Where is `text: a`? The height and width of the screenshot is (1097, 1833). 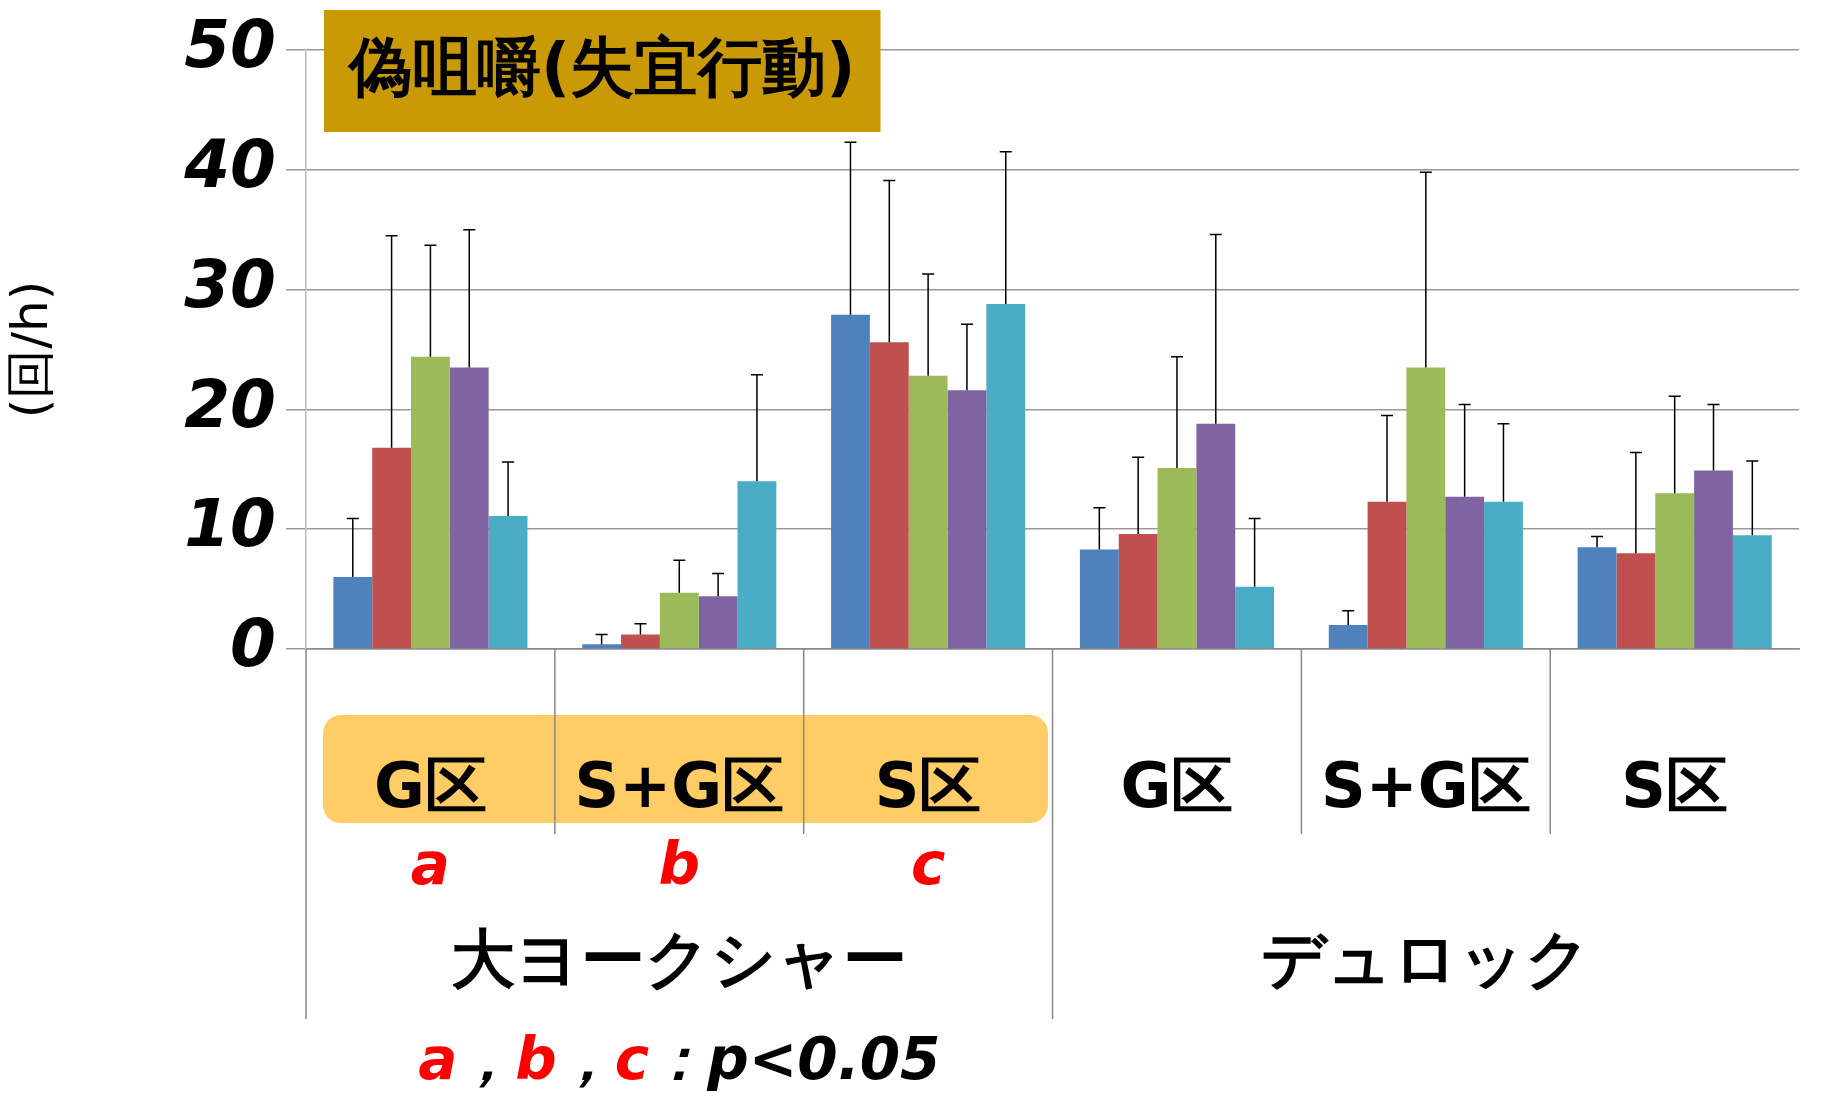
text: a is located at coordinates (430, 864).